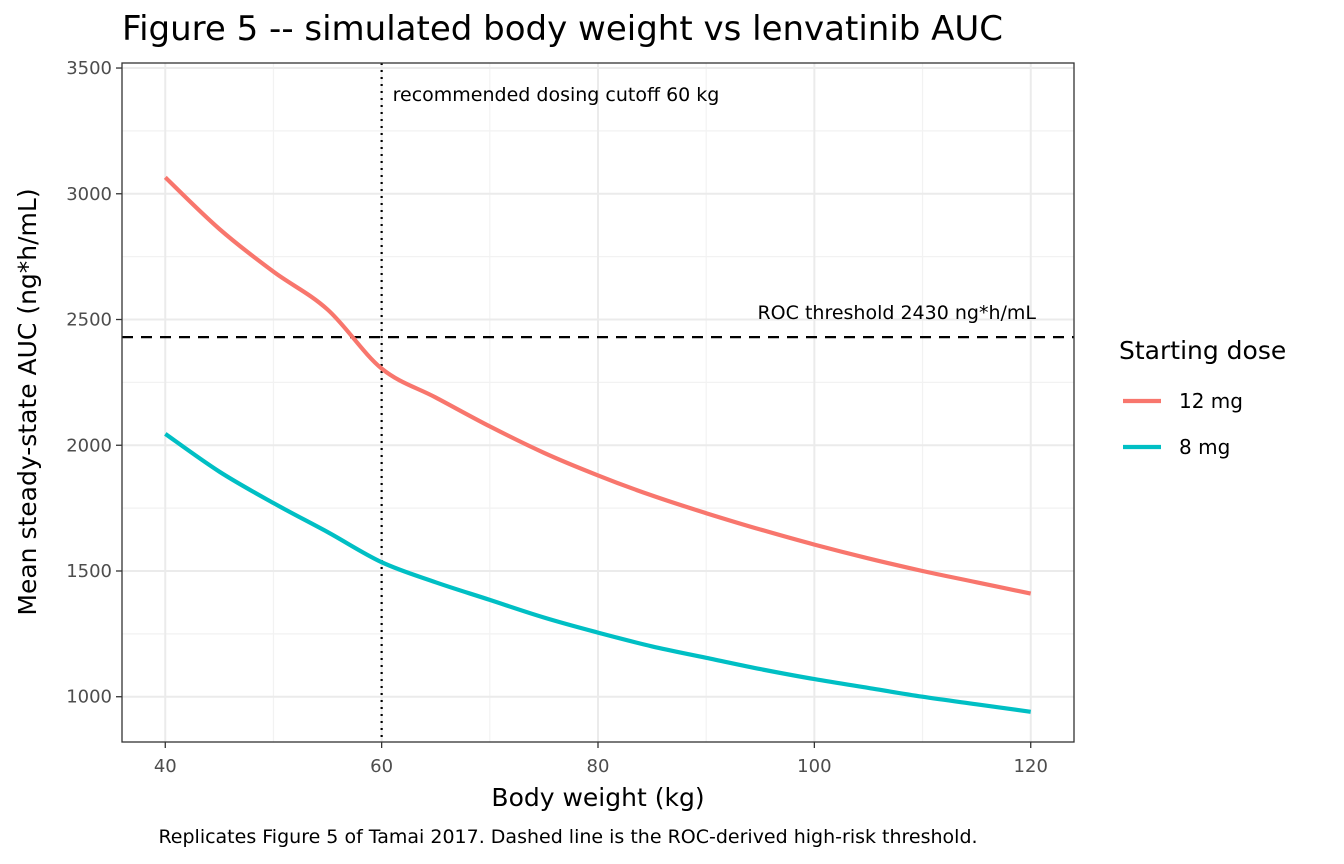 This screenshot has width=1344, height=864. What do you see at coordinates (89, 68) in the screenshot?
I see `y-tick-label: 3500` at bounding box center [89, 68].